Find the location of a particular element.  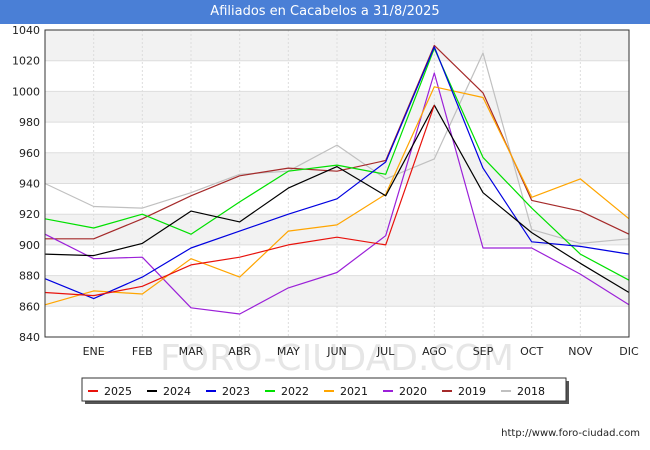

x-tick-label: ENE is located at coordinates (94, 351).